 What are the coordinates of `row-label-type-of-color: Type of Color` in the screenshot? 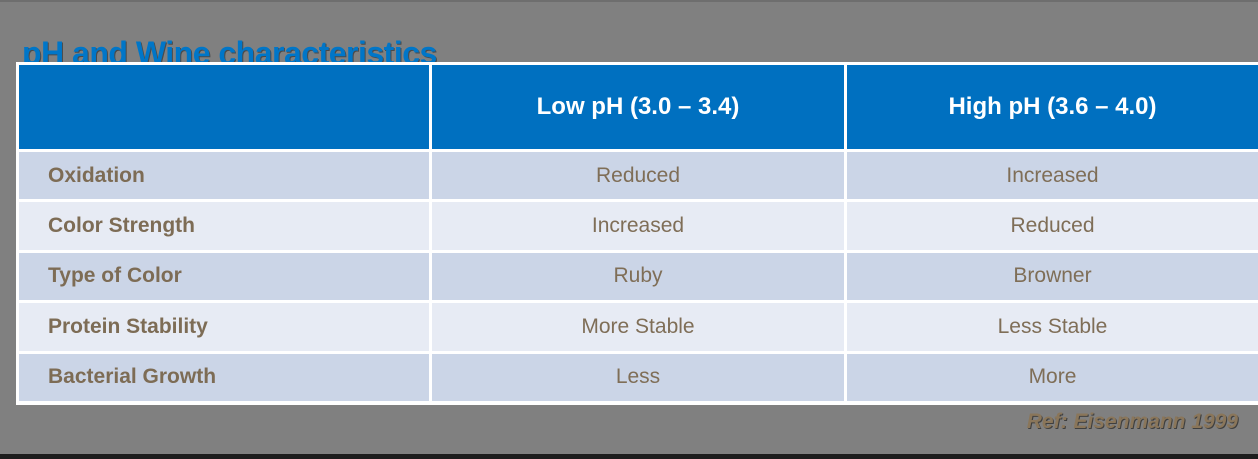 It's located at (224, 276).